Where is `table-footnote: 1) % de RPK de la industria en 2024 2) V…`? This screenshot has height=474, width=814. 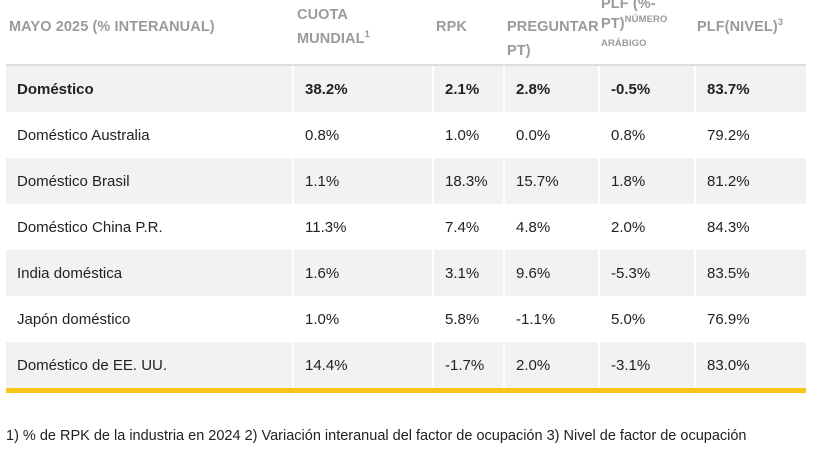 table-footnote: 1) % de RPK de la industria en 2024 2) V… is located at coordinates (376, 436).